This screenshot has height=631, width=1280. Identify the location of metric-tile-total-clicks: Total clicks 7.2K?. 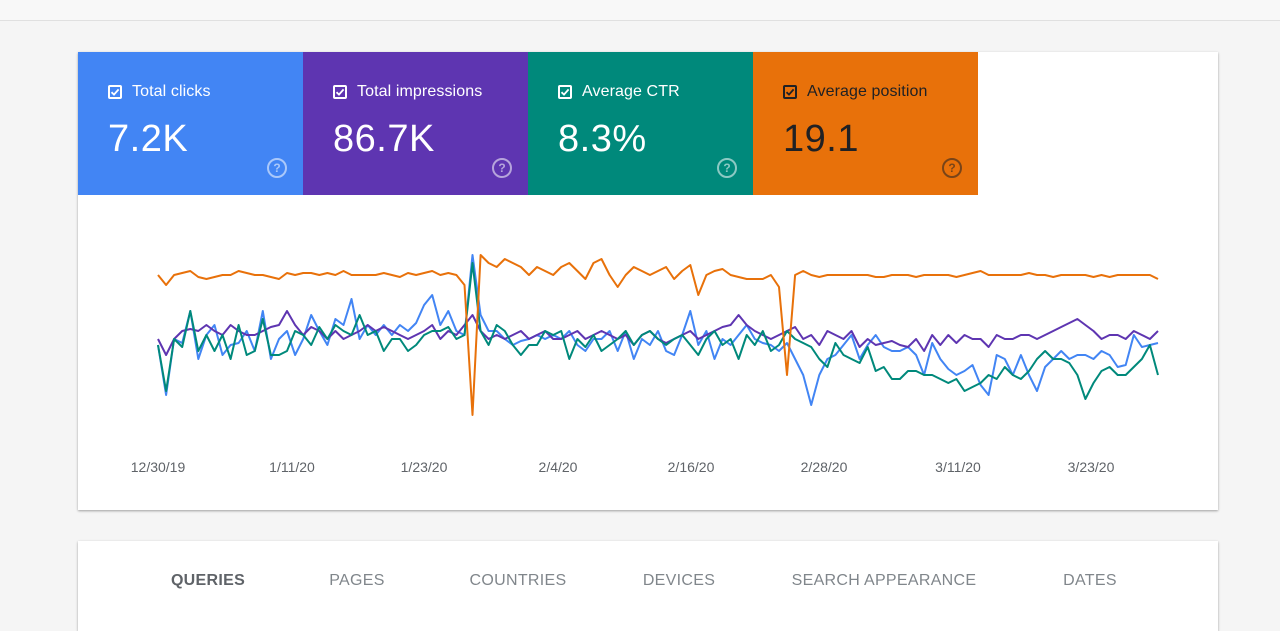
(190, 123).